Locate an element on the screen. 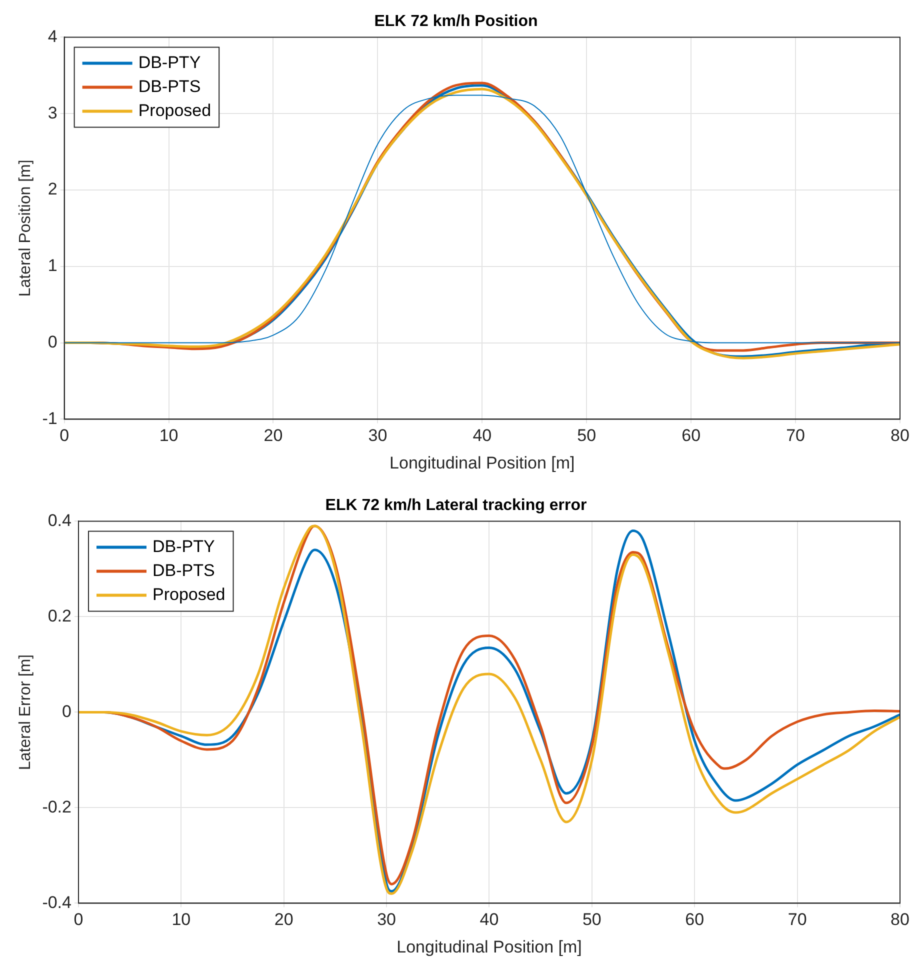 The image size is (922, 969). y-axis-title: Lateral Position [m] is located at coordinates (25, 228).